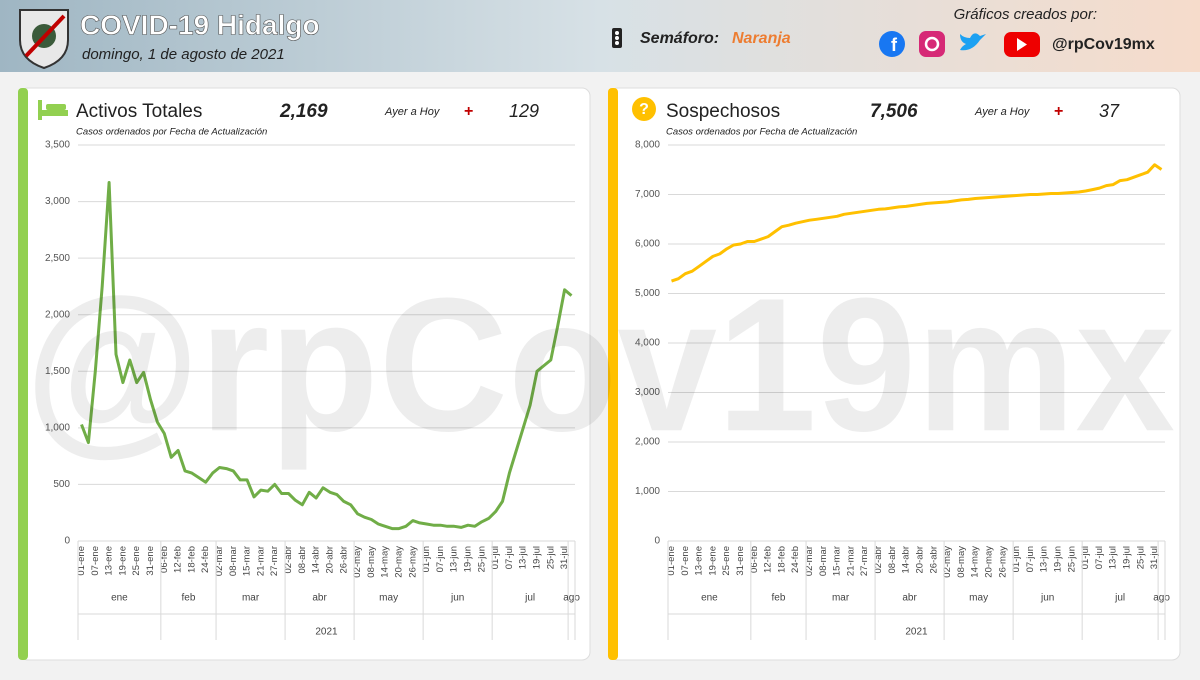 Image resolution: width=1200 pixels, height=680 pixels. What do you see at coordinates (647, 293) in the screenshot?
I see `y-tick-label: 5,000` at bounding box center [647, 293].